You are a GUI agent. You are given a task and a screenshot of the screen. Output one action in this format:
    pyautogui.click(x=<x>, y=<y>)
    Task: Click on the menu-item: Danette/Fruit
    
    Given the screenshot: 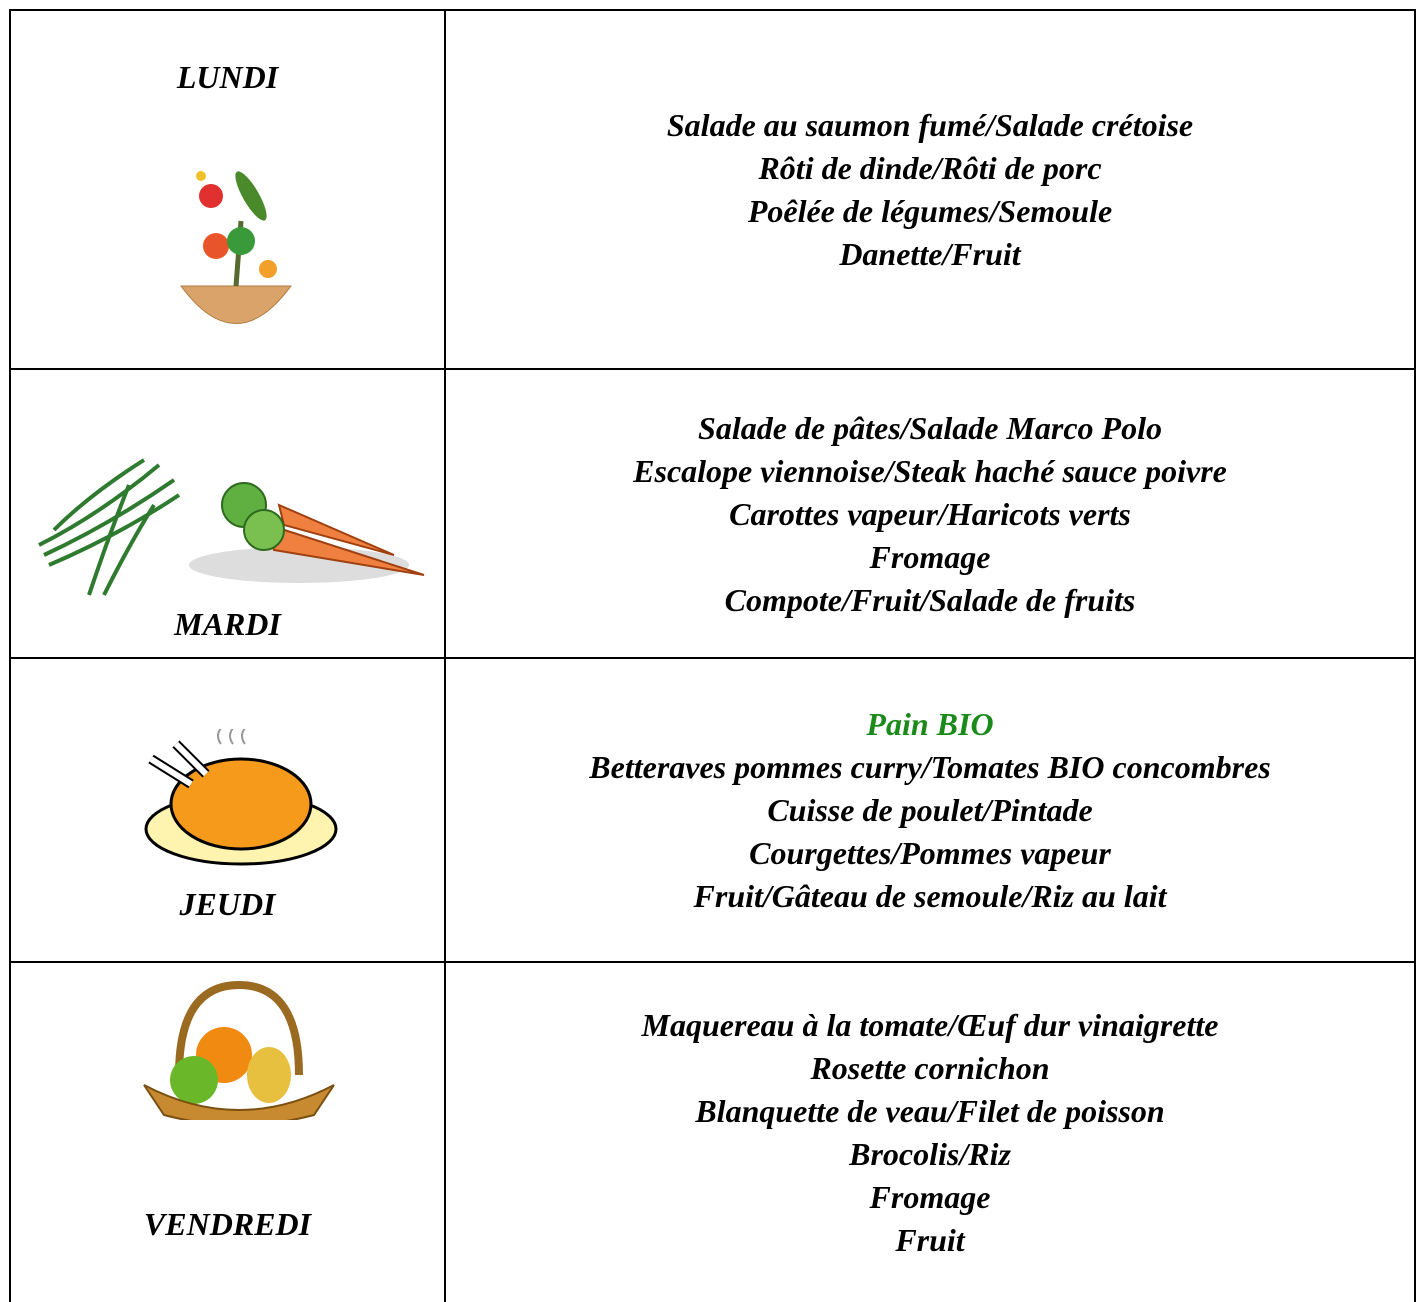 What is the action you would take?
    pyautogui.click(x=930, y=254)
    